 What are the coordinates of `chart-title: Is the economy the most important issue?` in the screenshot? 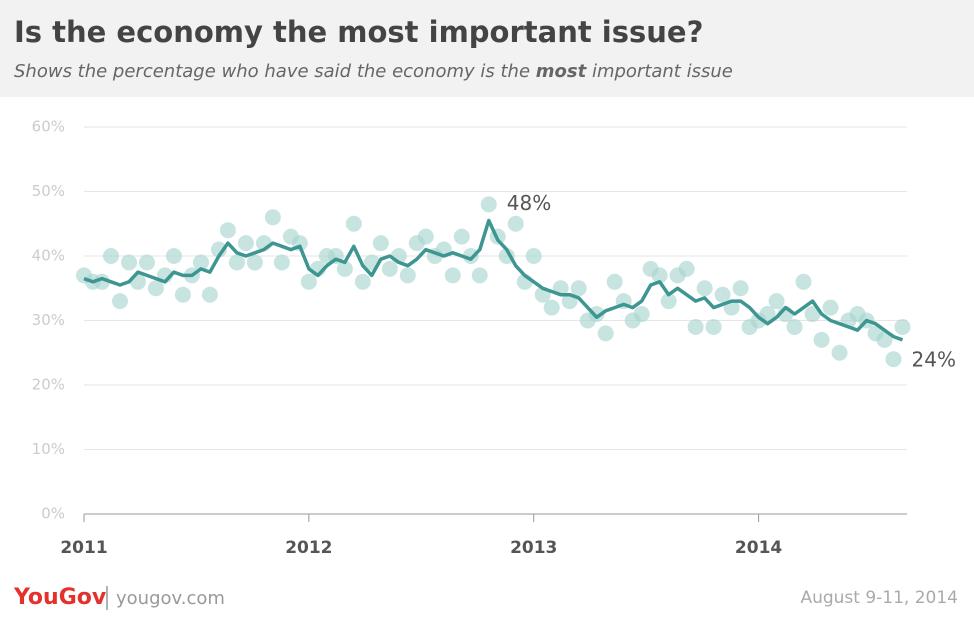 It's located at (358, 32).